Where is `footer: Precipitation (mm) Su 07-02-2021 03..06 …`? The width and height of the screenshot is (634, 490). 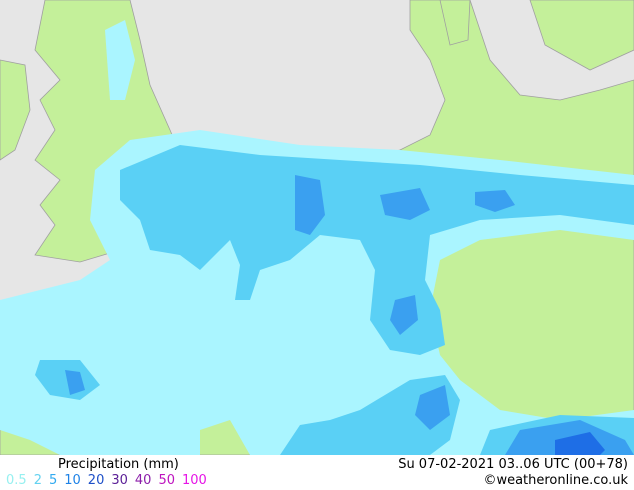
footer: Precipitation (mm) Su 07-02-2021 03..06 … is located at coordinates (317, 472).